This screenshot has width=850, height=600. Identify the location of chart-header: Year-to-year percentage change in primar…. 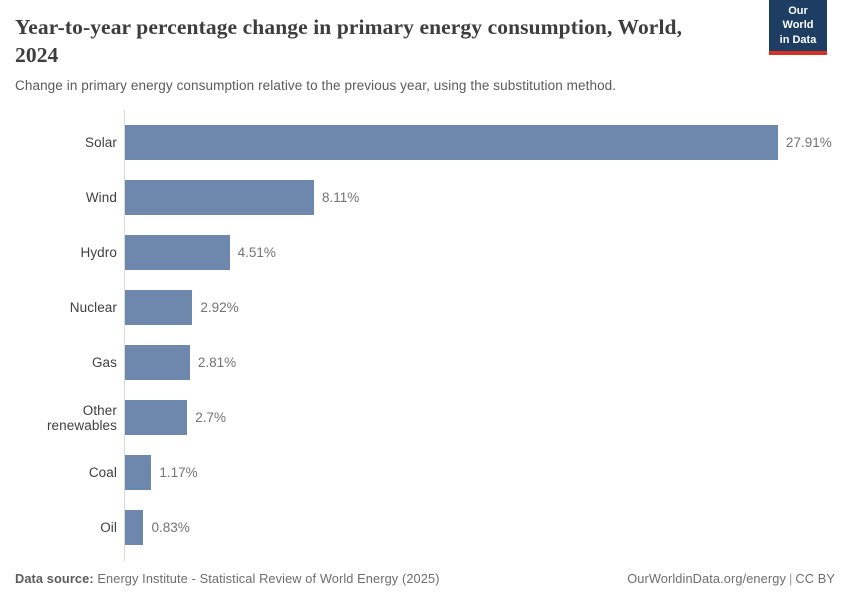
(425, 46).